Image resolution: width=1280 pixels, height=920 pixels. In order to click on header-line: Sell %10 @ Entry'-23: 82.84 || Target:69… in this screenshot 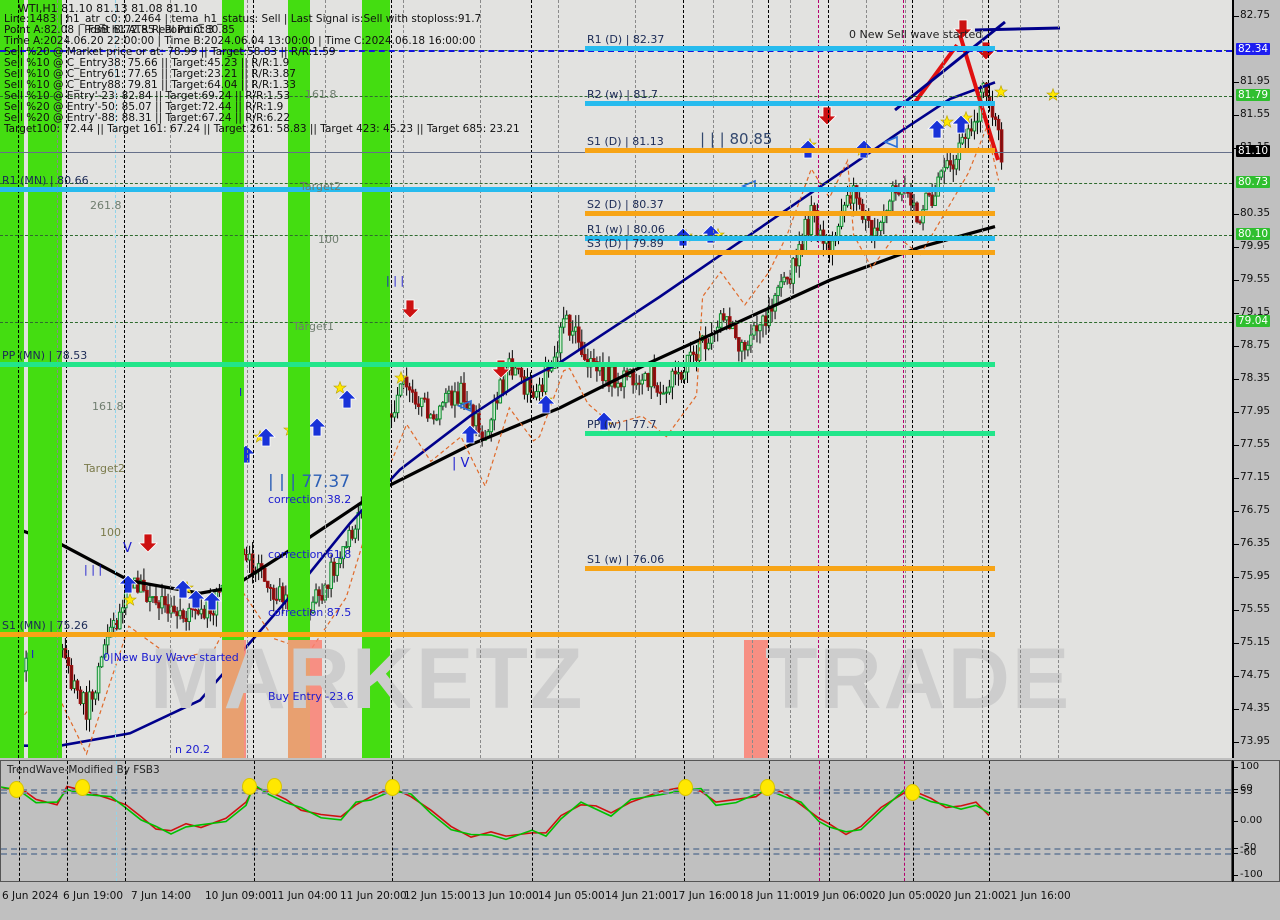, I will do `click(147, 96)`.